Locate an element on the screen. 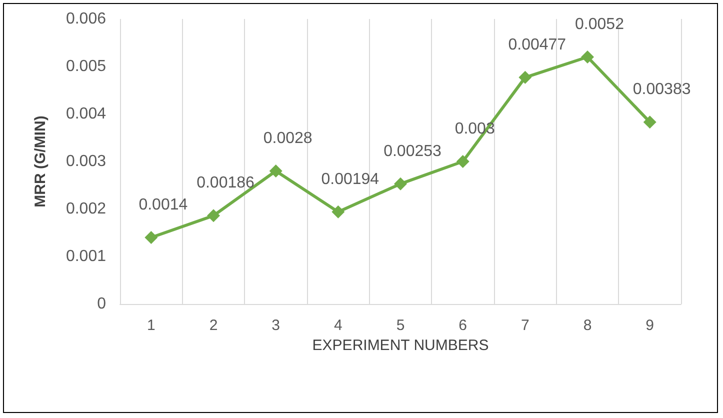 The width and height of the screenshot is (723, 418). x-tick-label: 4 is located at coordinates (338, 325).